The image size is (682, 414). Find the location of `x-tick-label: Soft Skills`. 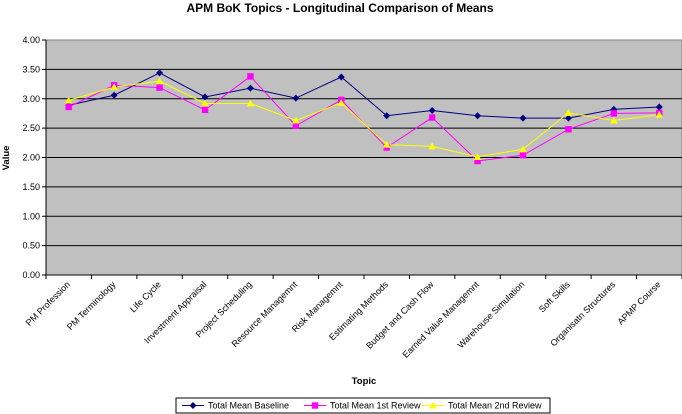

x-tick-label: Soft Skills is located at coordinates (554, 296).